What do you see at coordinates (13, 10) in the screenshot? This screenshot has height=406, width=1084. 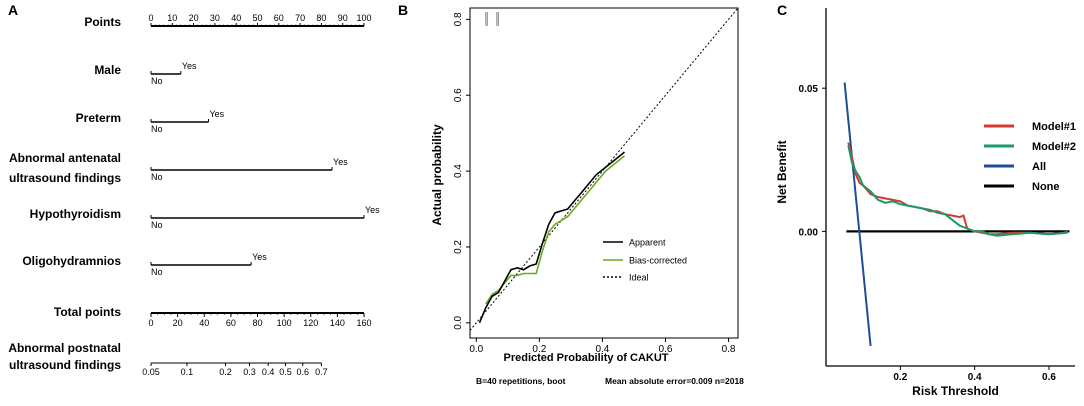 I see `panel-label-a: A` at bounding box center [13, 10].